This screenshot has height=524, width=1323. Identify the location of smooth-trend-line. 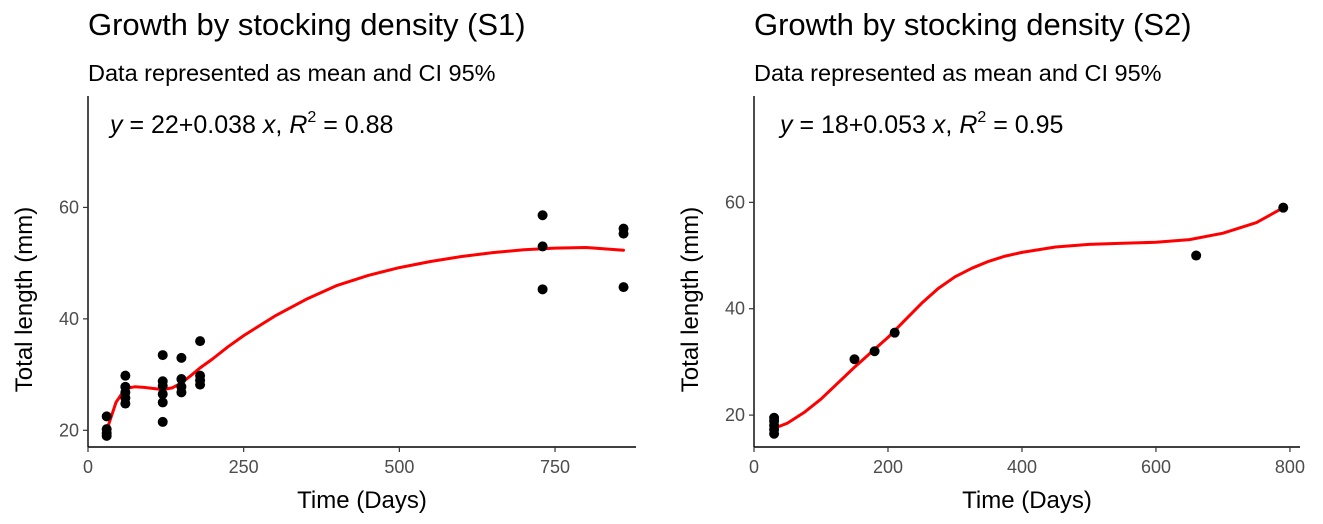
(365, 339).